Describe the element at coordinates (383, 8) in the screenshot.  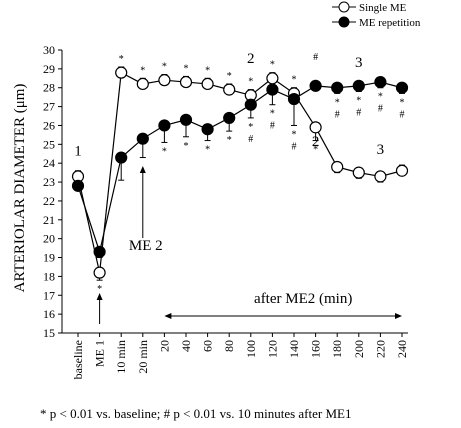
I see `single-me-legend-label: Single ME` at that location.